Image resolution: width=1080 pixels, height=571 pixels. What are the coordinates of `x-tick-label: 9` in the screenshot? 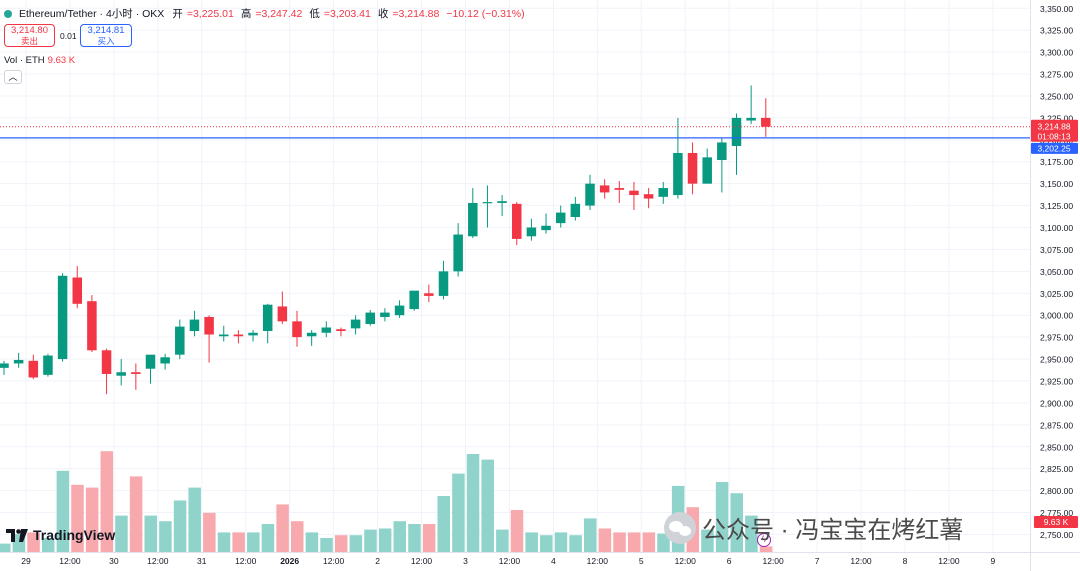 It's located at (993, 561).